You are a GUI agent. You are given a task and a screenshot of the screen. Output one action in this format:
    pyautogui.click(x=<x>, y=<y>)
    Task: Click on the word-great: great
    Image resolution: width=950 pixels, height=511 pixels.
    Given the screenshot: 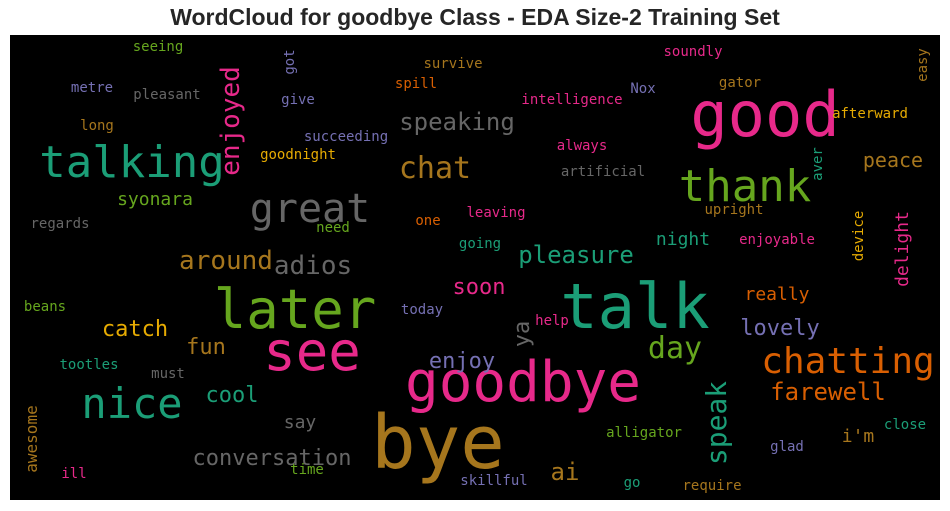 What is the action you would take?
    pyautogui.click(x=310, y=209)
    